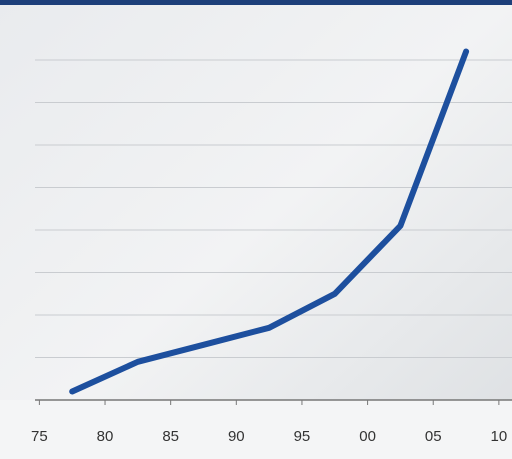 Image resolution: width=512 pixels, height=459 pixels. What do you see at coordinates (39, 436) in the screenshot?
I see `x-tick-label: 75` at bounding box center [39, 436].